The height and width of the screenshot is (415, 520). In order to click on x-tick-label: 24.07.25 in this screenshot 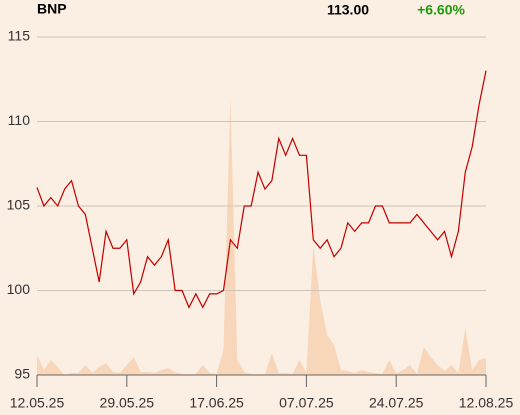, I will do `click(396, 403)`.